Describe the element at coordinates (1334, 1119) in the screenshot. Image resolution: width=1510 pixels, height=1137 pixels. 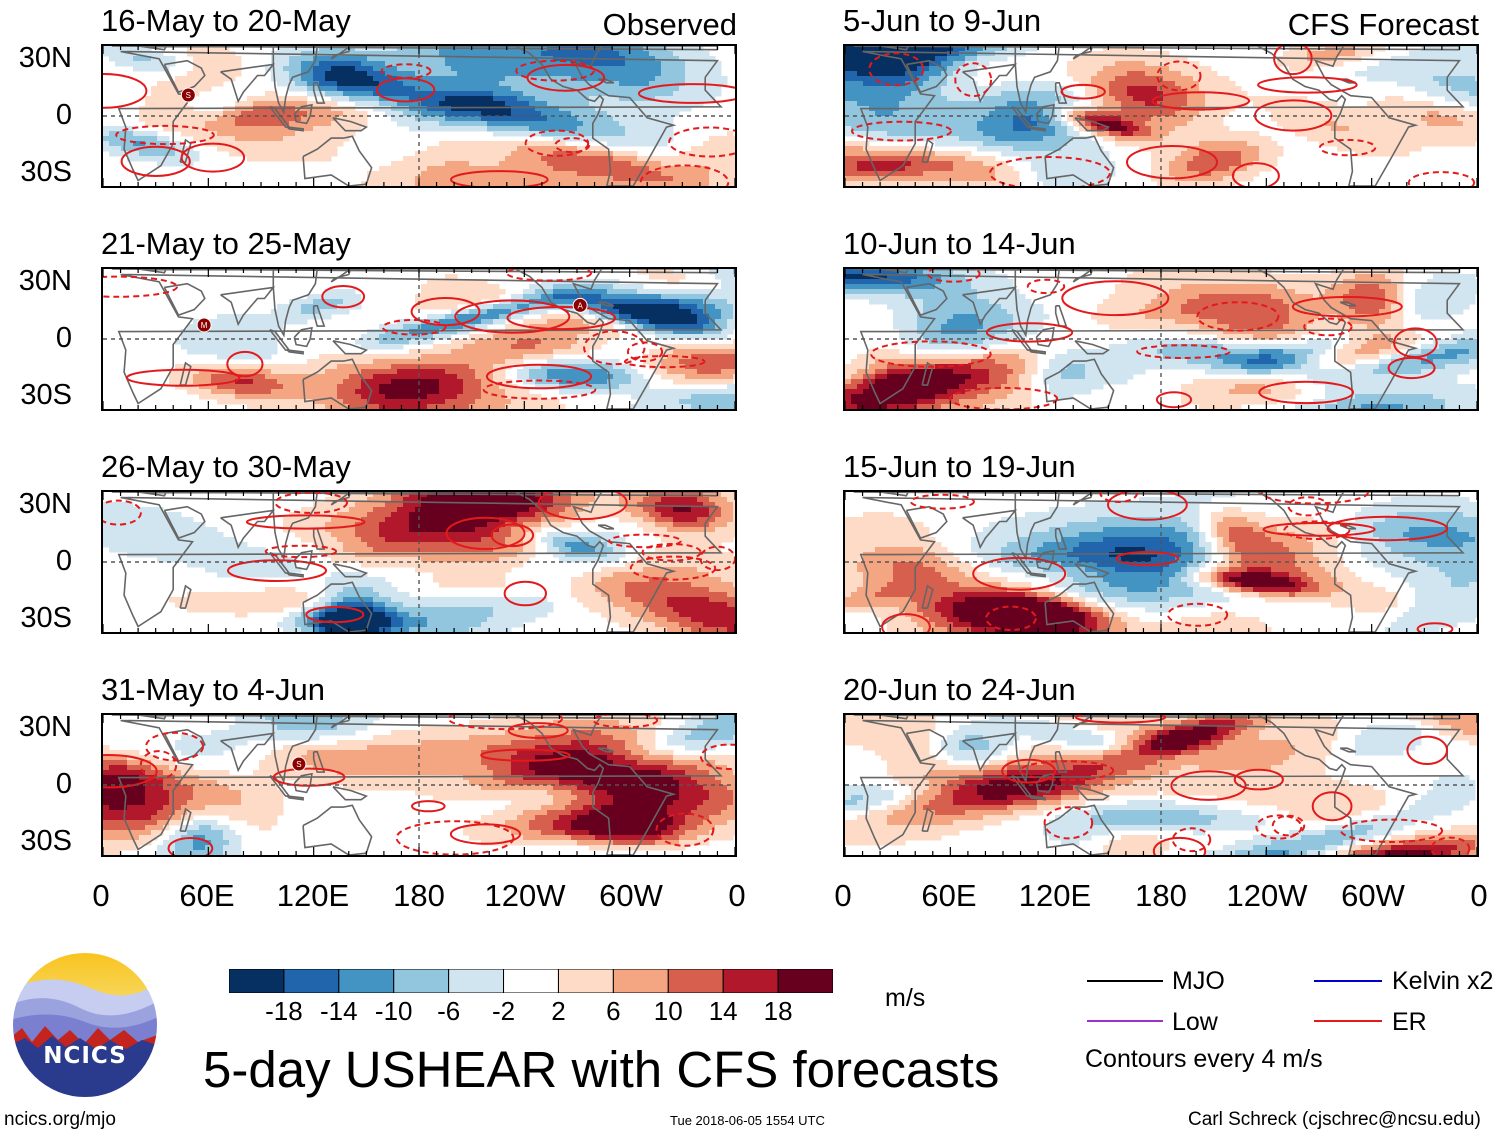
I see `footer-author: Carl Schreck (cjschrec@ncsu.edu)` at that location.